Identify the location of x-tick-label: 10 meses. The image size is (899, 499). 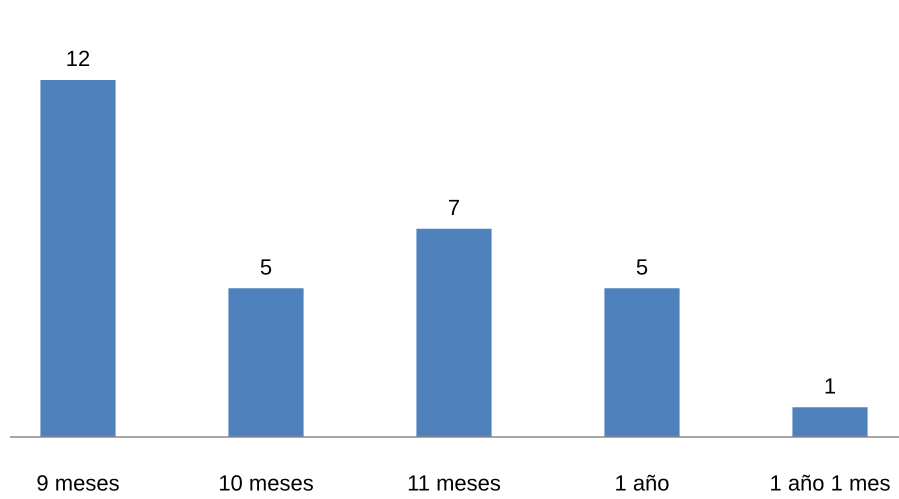
(266, 483).